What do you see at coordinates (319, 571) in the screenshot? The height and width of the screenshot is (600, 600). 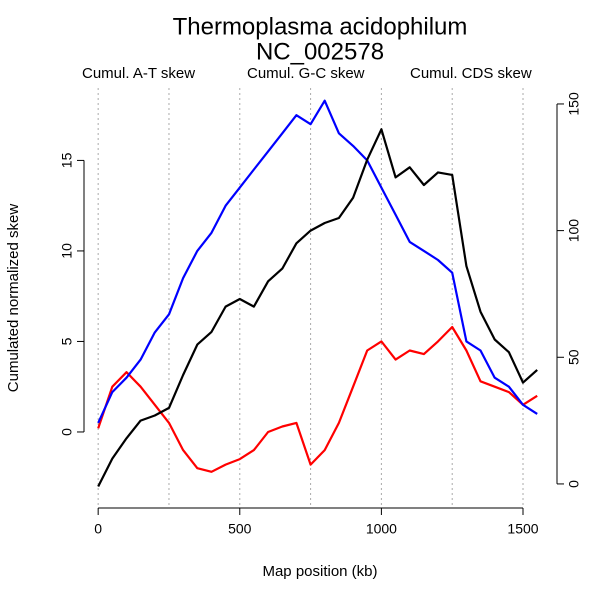 I see `x-axis-label: Map position (kb)` at bounding box center [319, 571].